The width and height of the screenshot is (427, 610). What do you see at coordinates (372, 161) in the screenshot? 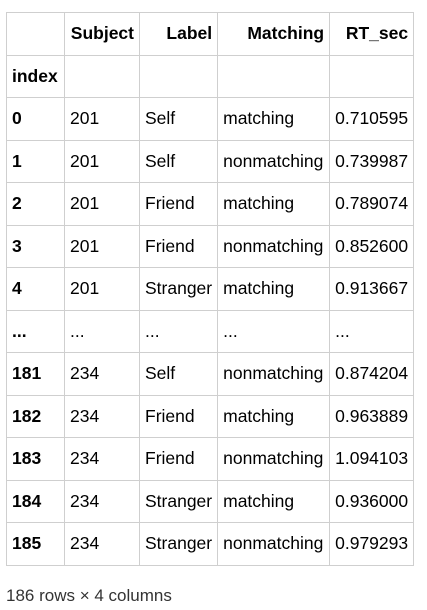
I see `cell-rt-sec: 0.739987` at bounding box center [372, 161].